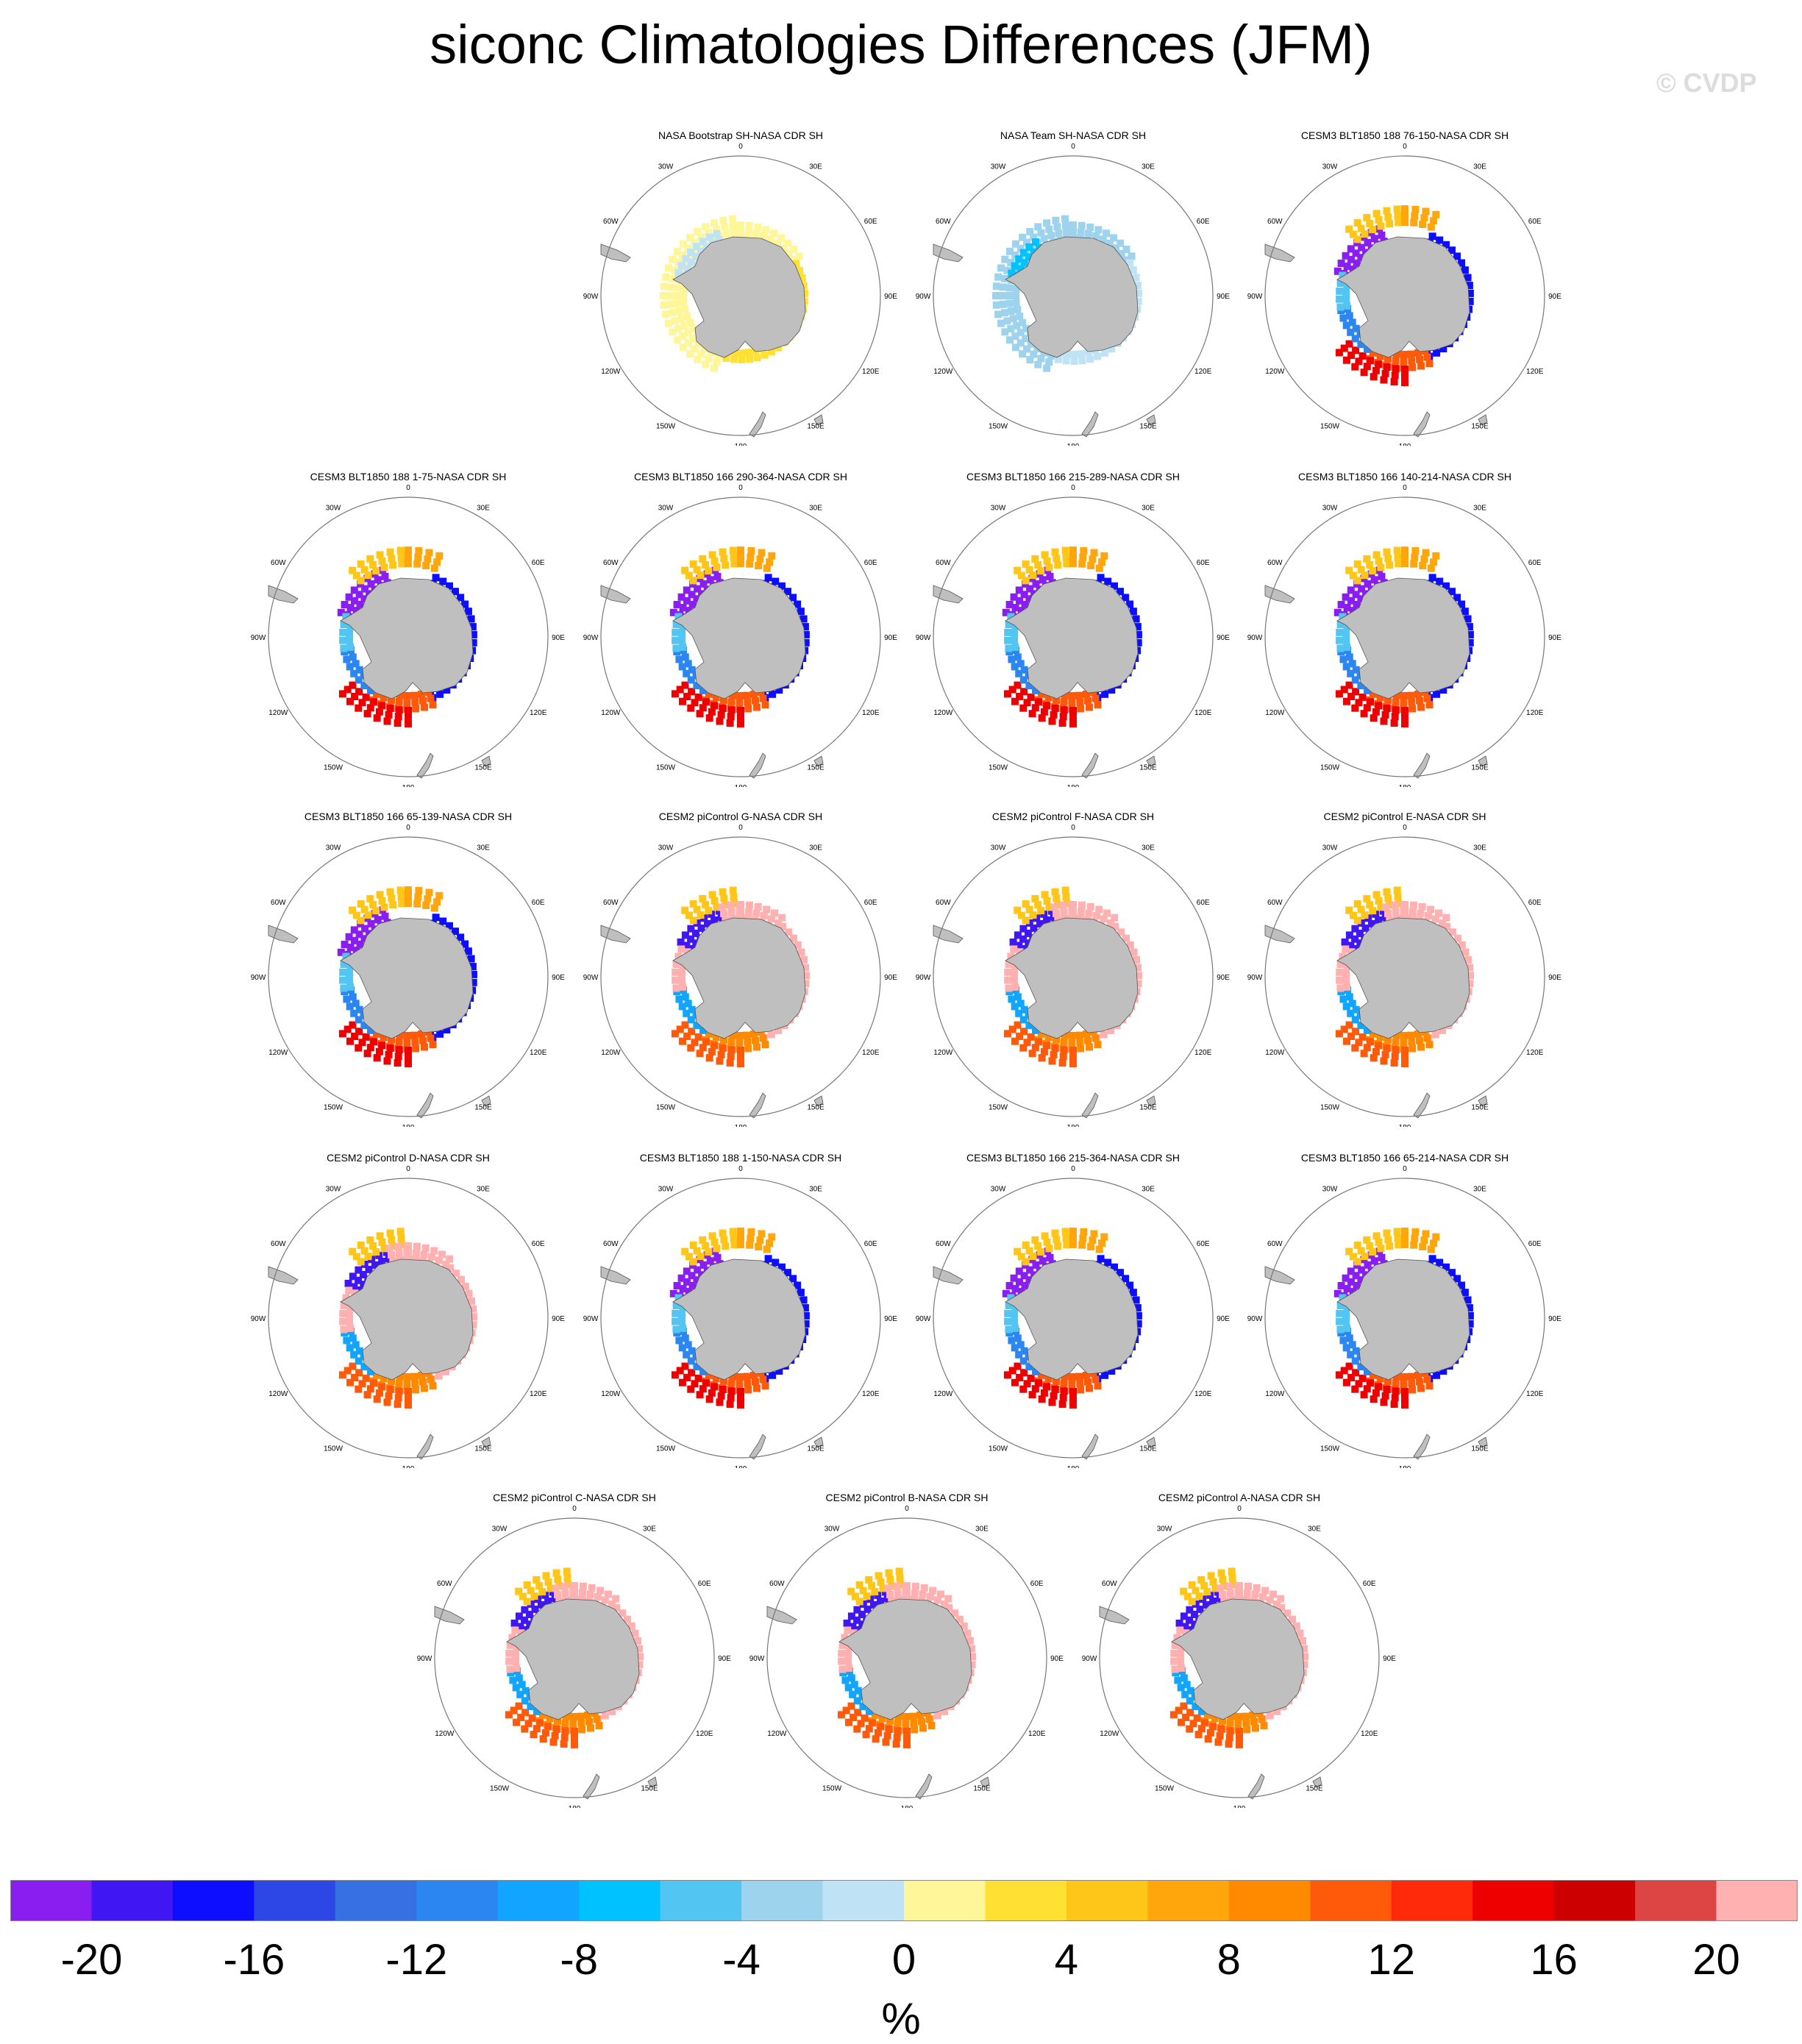 The image size is (1802, 2044). Describe the element at coordinates (741, 135) in the screenshot. I see `panel-title: NASA Bootstrap SH-NASA CDR SH` at that location.